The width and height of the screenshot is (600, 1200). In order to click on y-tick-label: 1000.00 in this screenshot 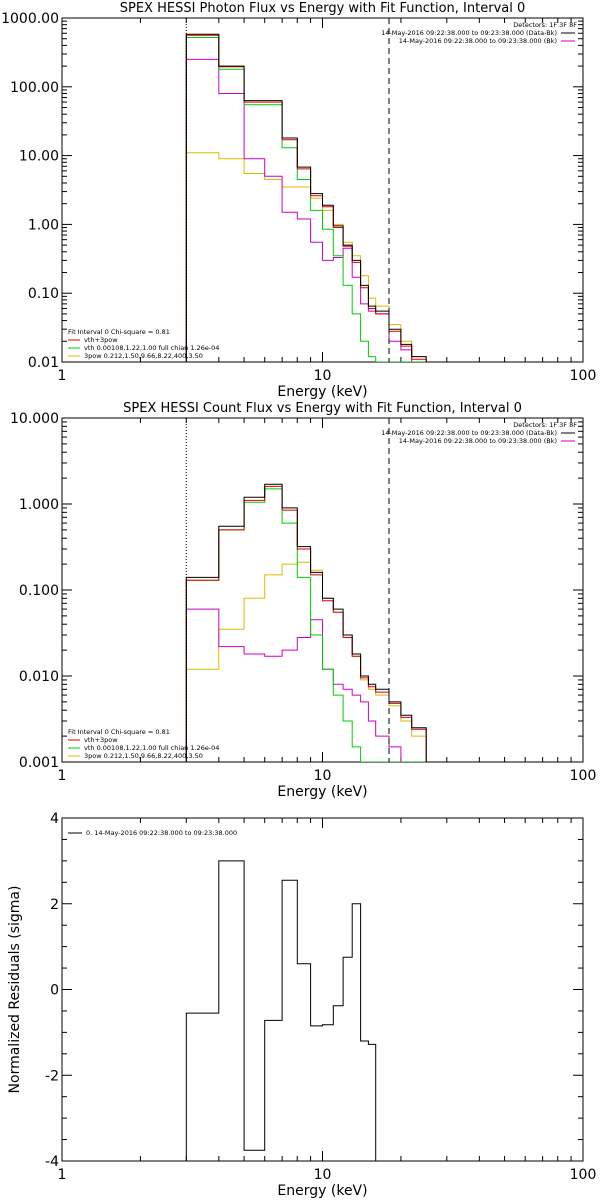, I will do `click(30, 19)`.